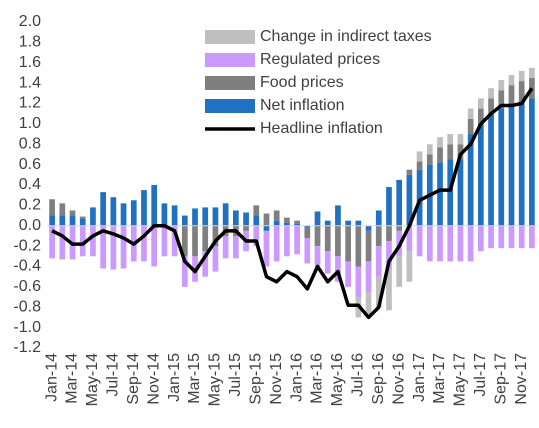 The image size is (539, 428). Describe the element at coordinates (113, 375) in the screenshot. I see `x-tick-label: Jul-14` at that location.